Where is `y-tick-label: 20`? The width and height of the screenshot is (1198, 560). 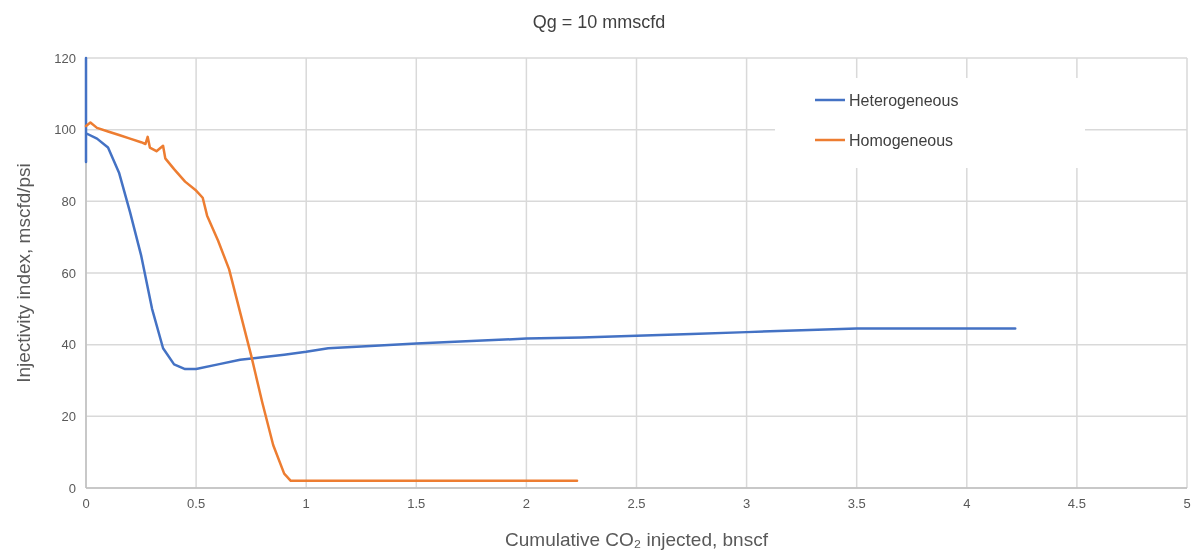
y-tick-label: 20 is located at coordinates (68, 416).